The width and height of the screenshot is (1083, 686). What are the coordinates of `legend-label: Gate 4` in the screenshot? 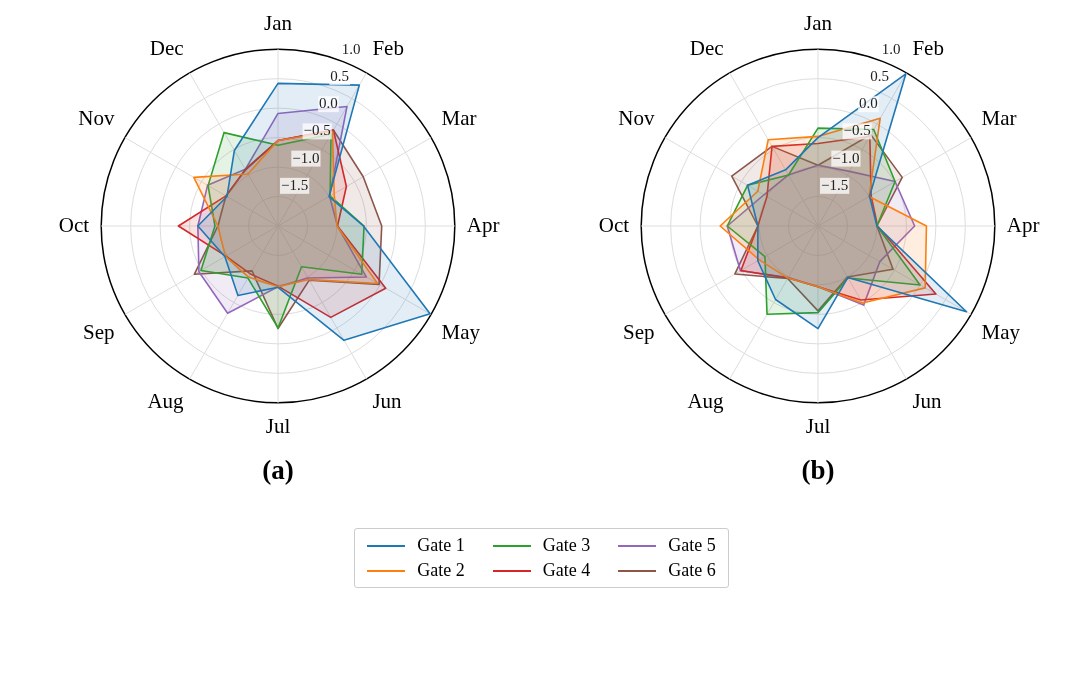 It's located at (566, 570).